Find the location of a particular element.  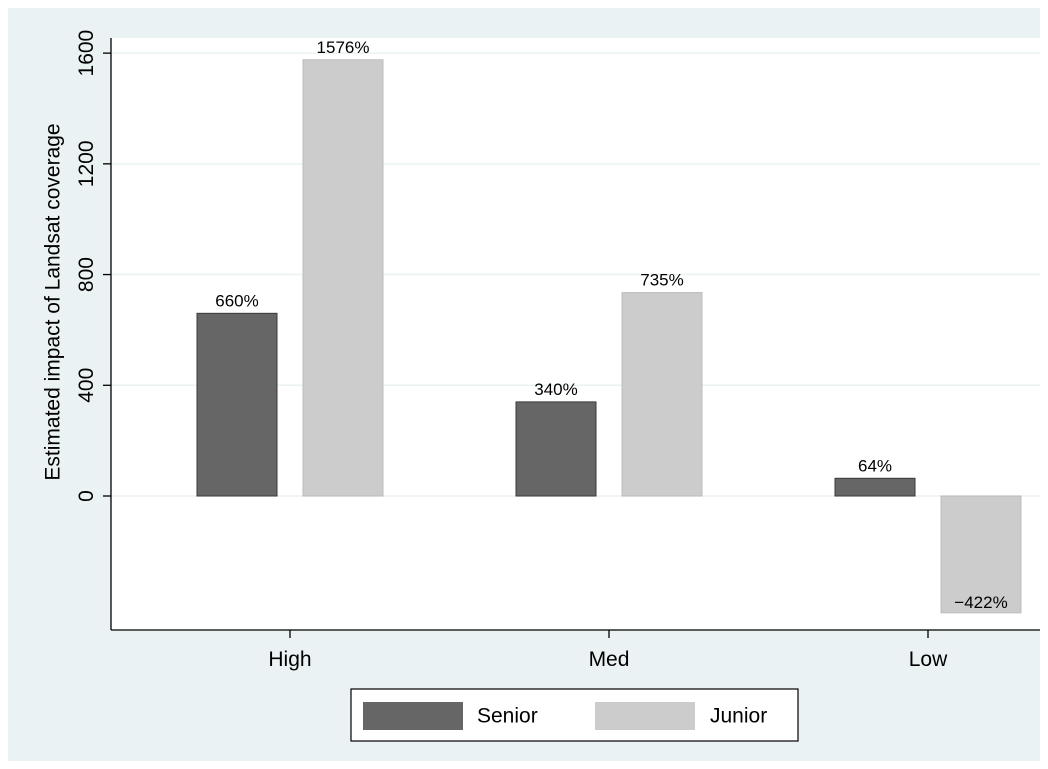

y-axis-title: Estimated impact of Landsat coverage is located at coordinates (53, 301).